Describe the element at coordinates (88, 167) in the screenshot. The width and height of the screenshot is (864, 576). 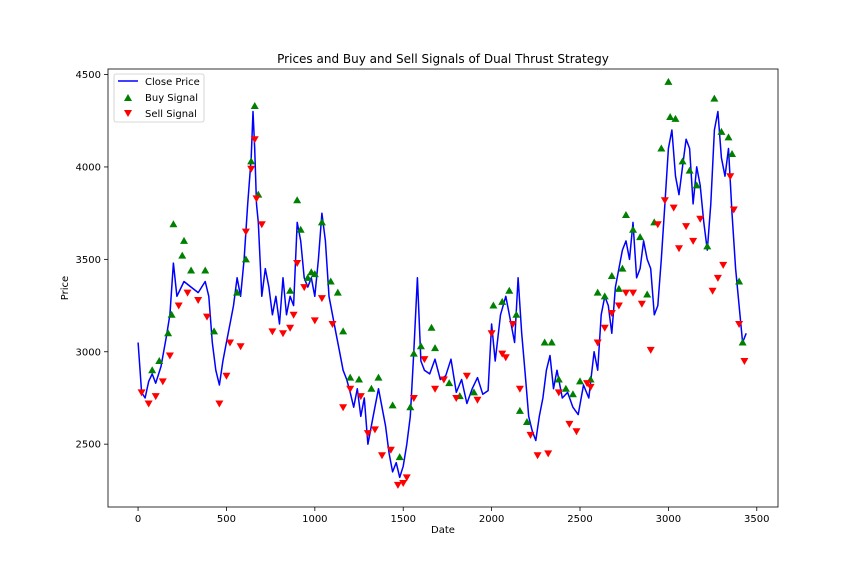
I see `y-tick-label: 4000` at that location.